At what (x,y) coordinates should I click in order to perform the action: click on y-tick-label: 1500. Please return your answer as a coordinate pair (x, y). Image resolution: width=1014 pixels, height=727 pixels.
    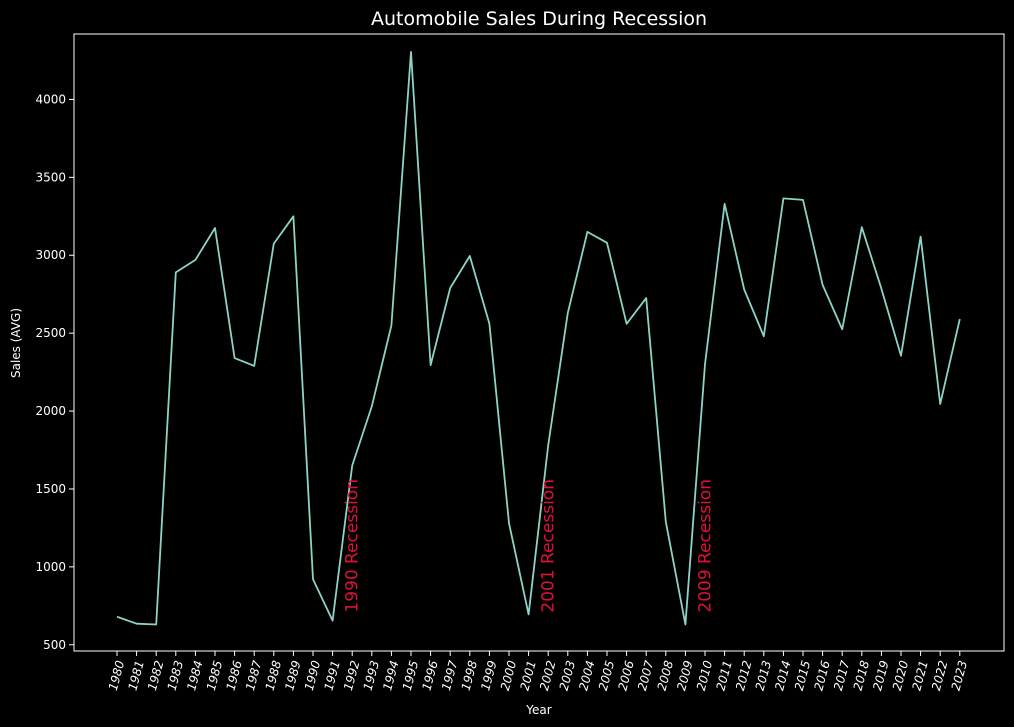
    Looking at the image, I should click on (50, 489).